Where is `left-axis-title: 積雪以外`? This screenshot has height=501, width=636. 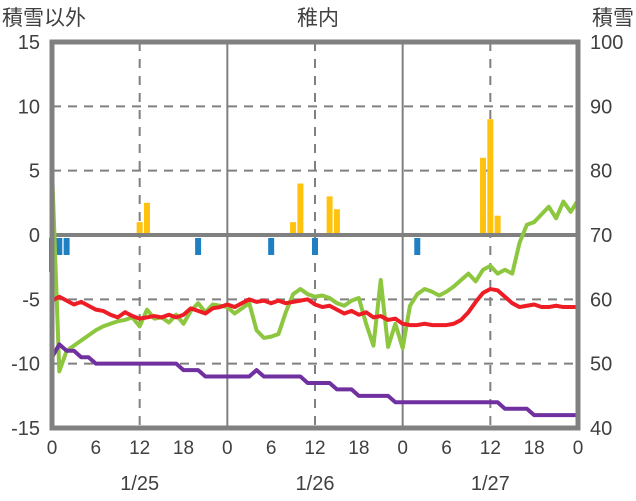 left-axis-title: 積雪以外 is located at coordinates (44, 18).